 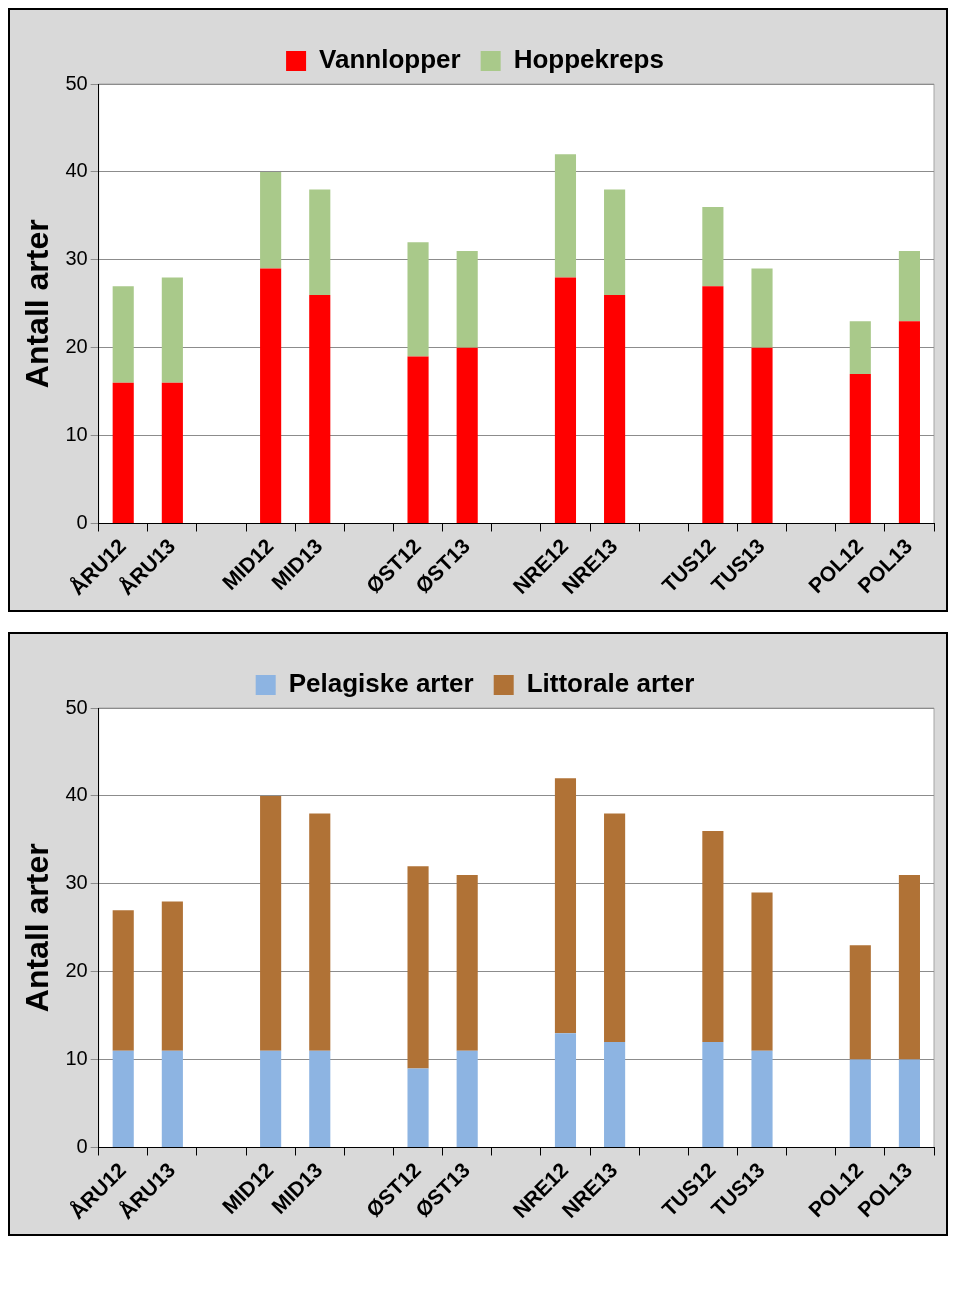 What do you see at coordinates (390, 59) in the screenshot?
I see `legend-label: Vannlopper` at bounding box center [390, 59].